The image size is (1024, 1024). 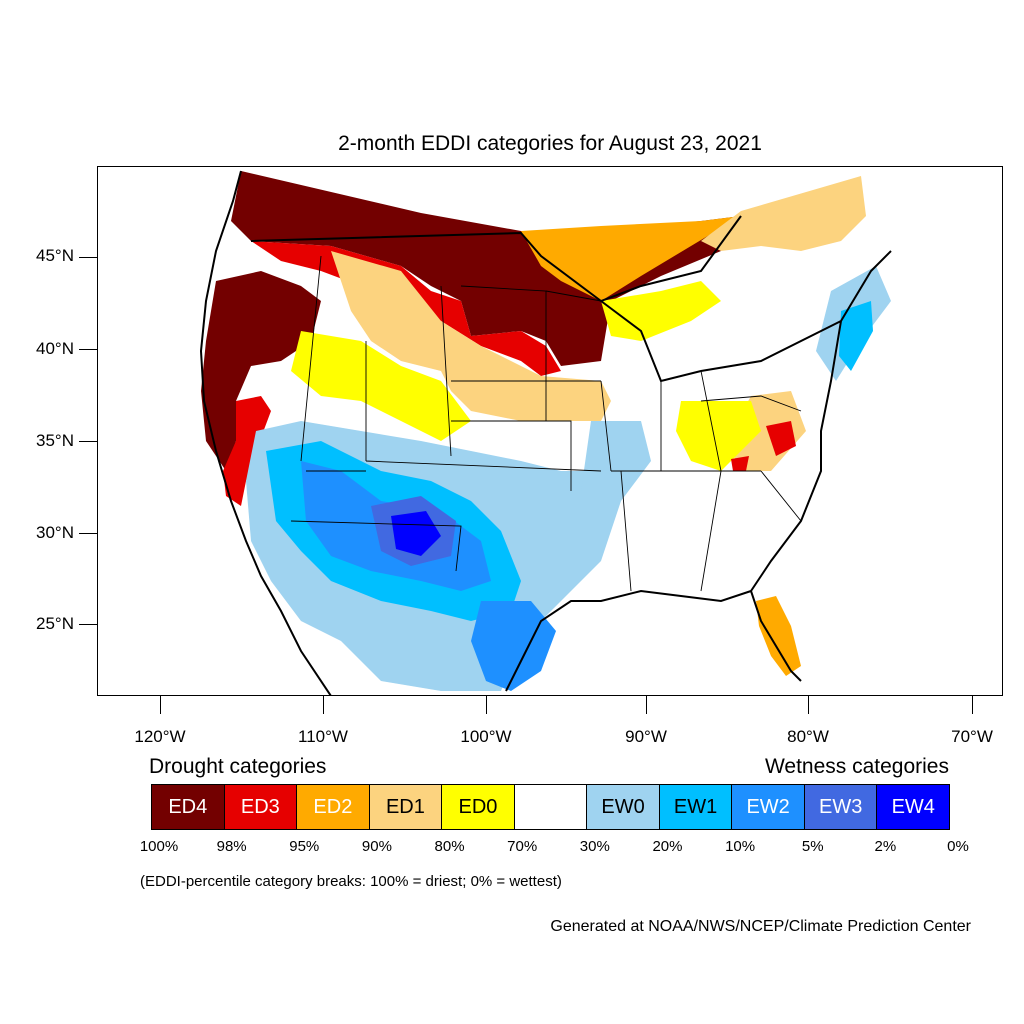 I want to click on legend-box-ed4: ED4, so click(x=188, y=807).